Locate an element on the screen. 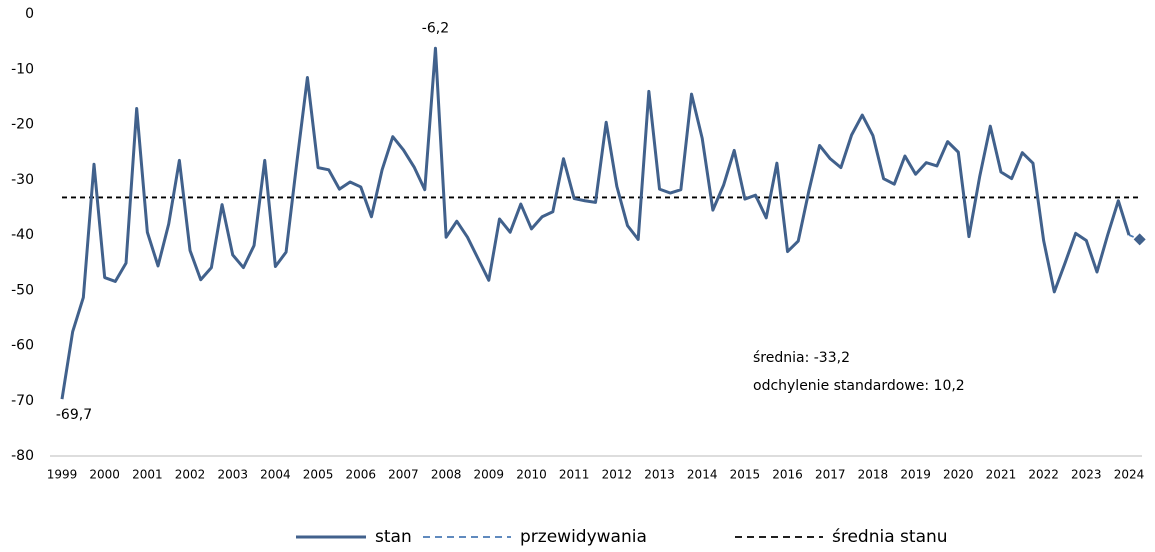 The height and width of the screenshot is (552, 1155). x-tick-label: 2019 is located at coordinates (915, 475).